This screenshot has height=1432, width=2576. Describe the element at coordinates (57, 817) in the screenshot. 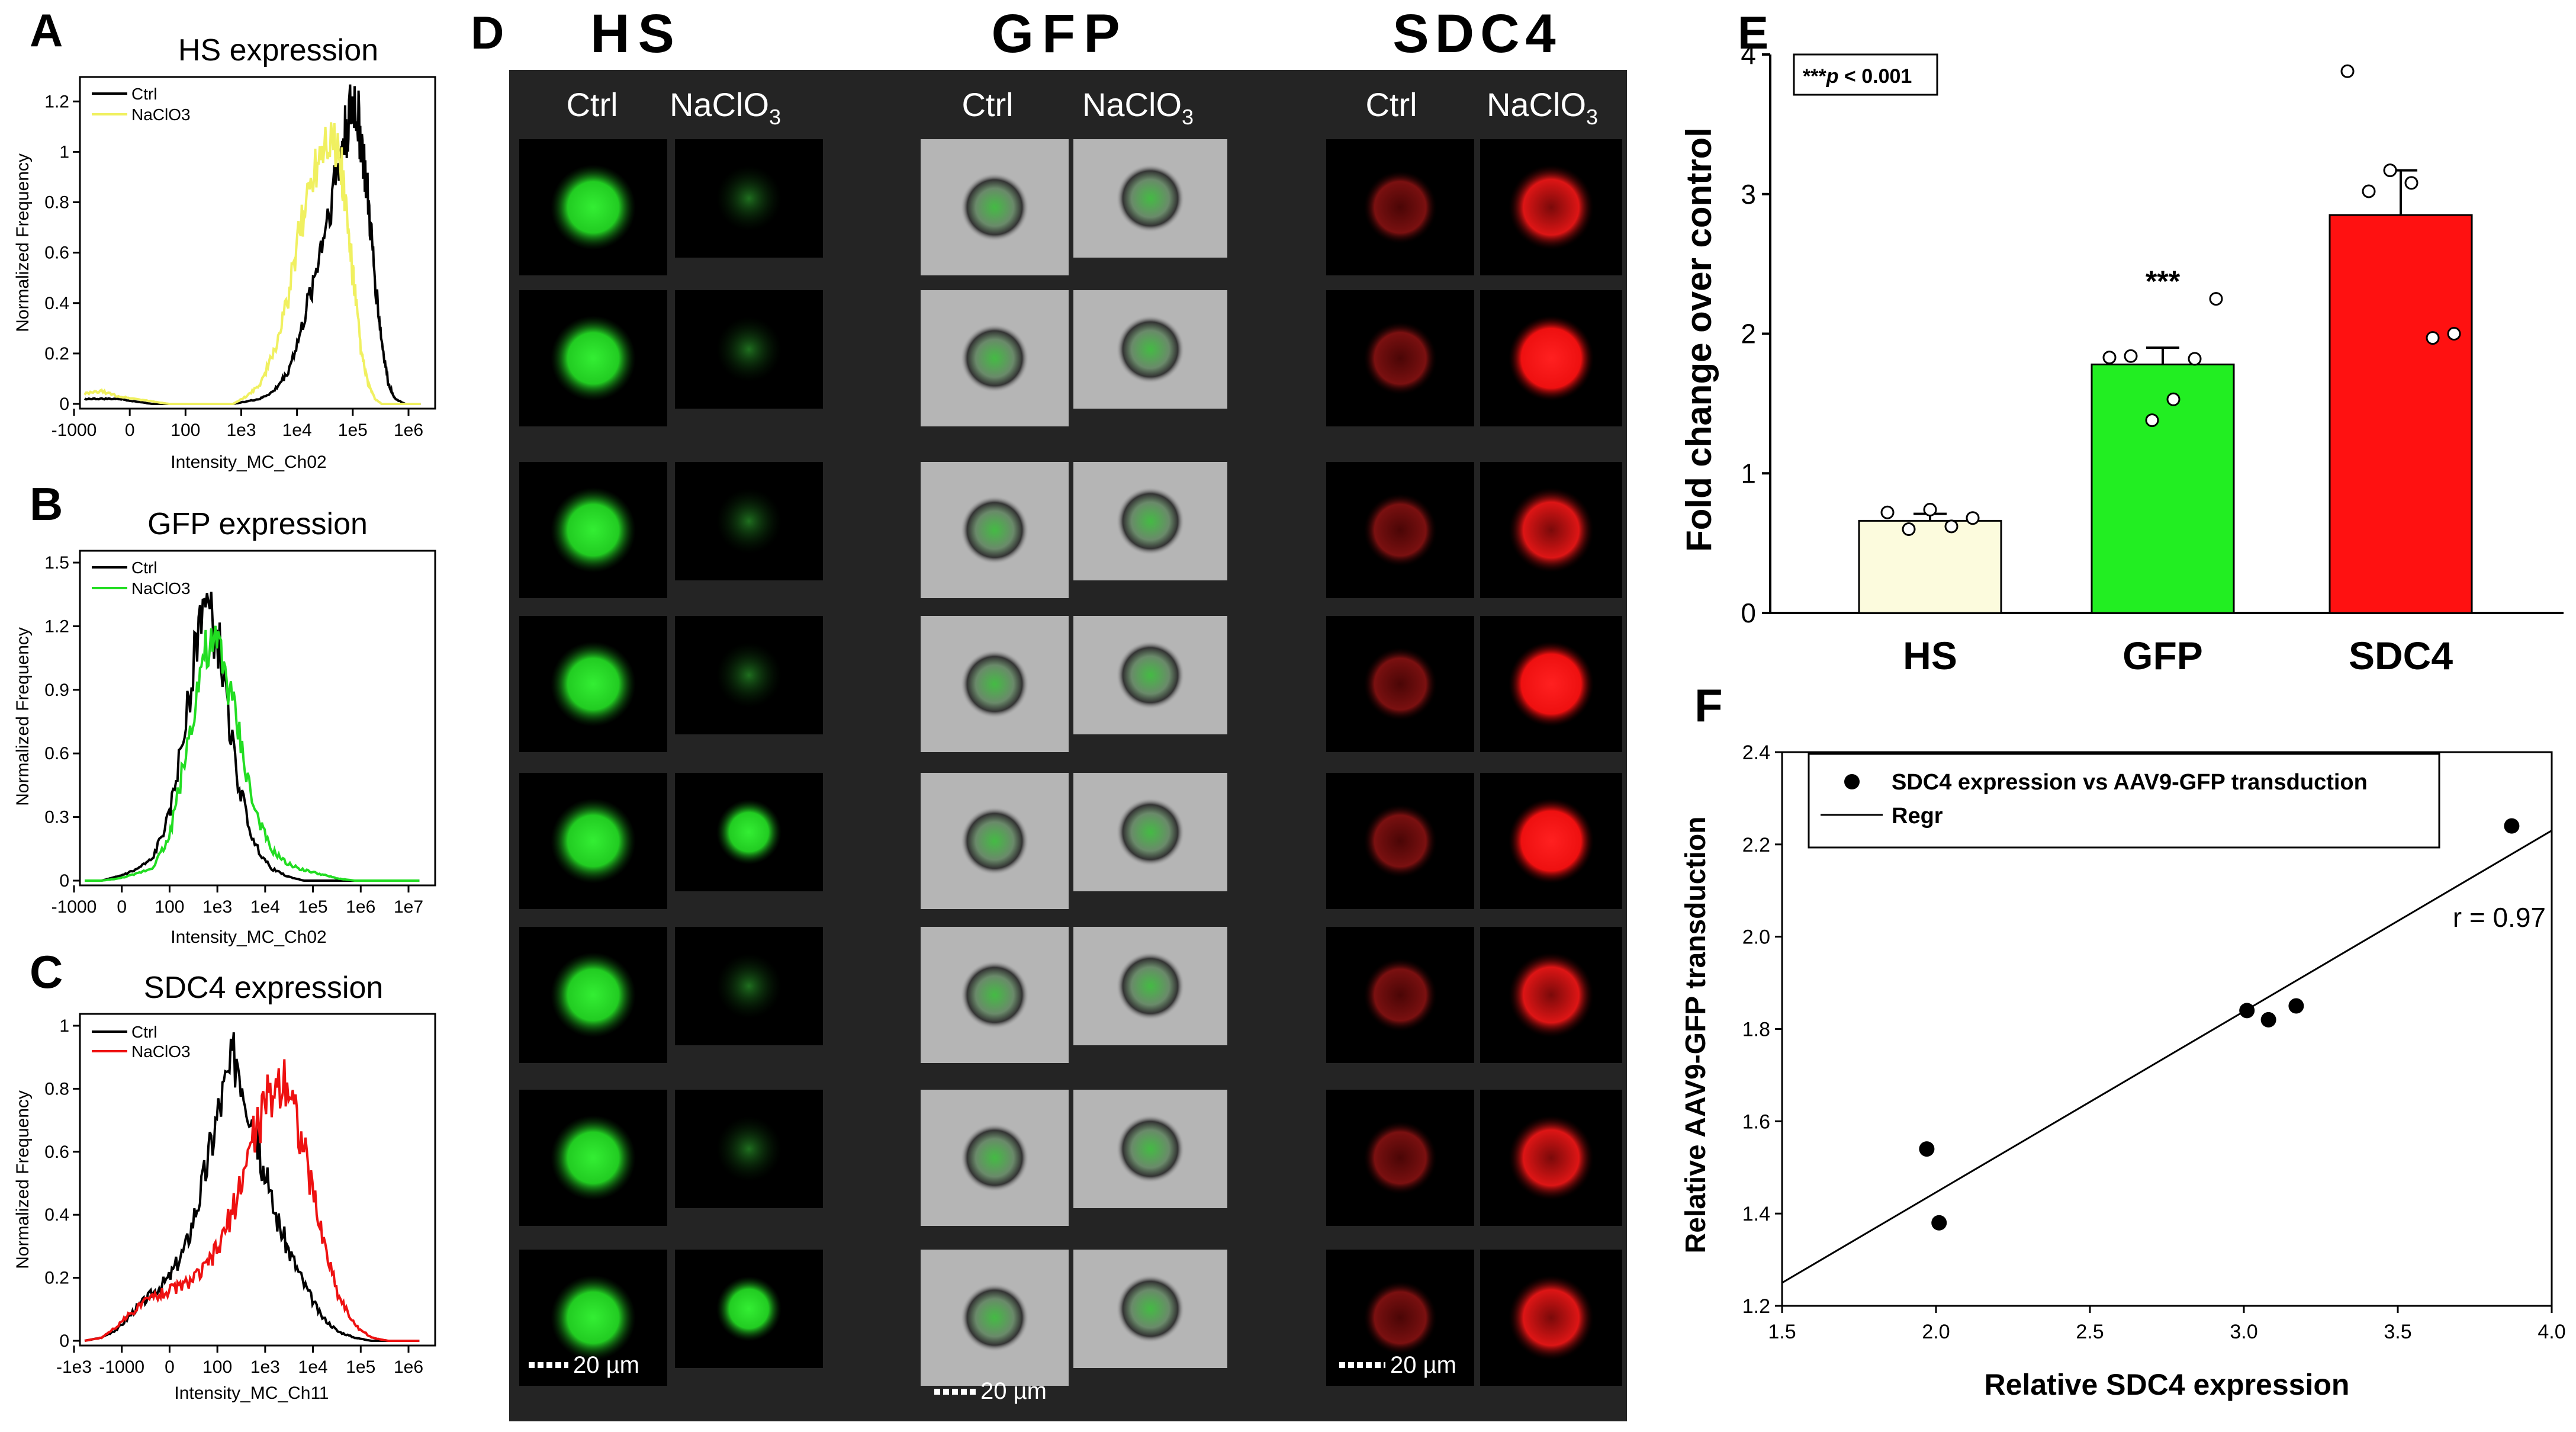

I see `ytick-label: 0.3` at that location.